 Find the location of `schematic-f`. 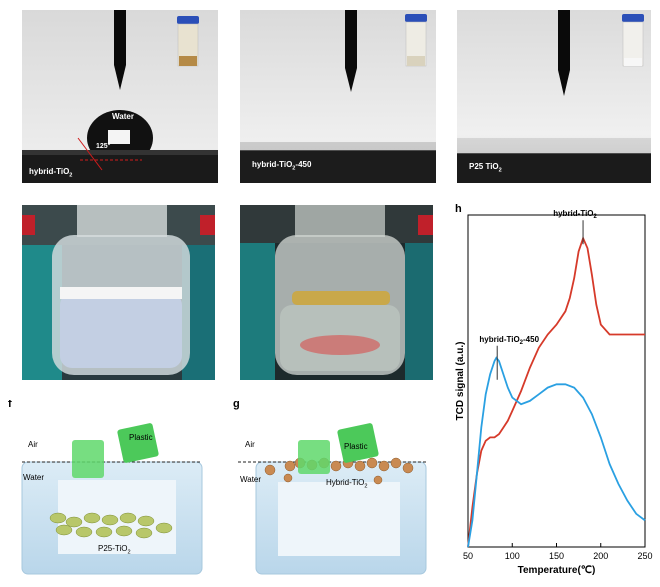

schematic-f is located at coordinates (112, 499).